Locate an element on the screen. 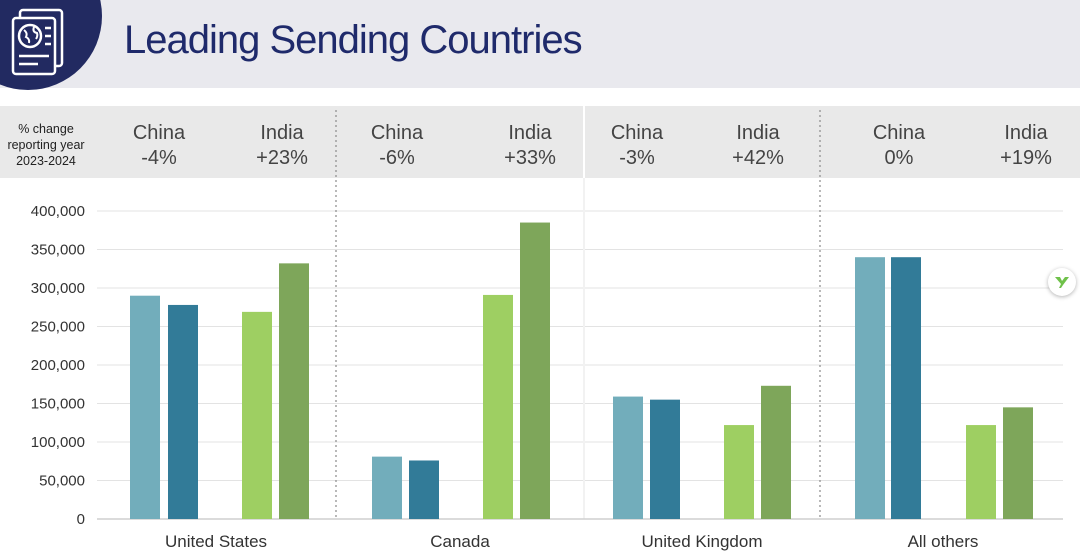 The image size is (1080, 555). india-change-canada: India +33% is located at coordinates (530, 146).